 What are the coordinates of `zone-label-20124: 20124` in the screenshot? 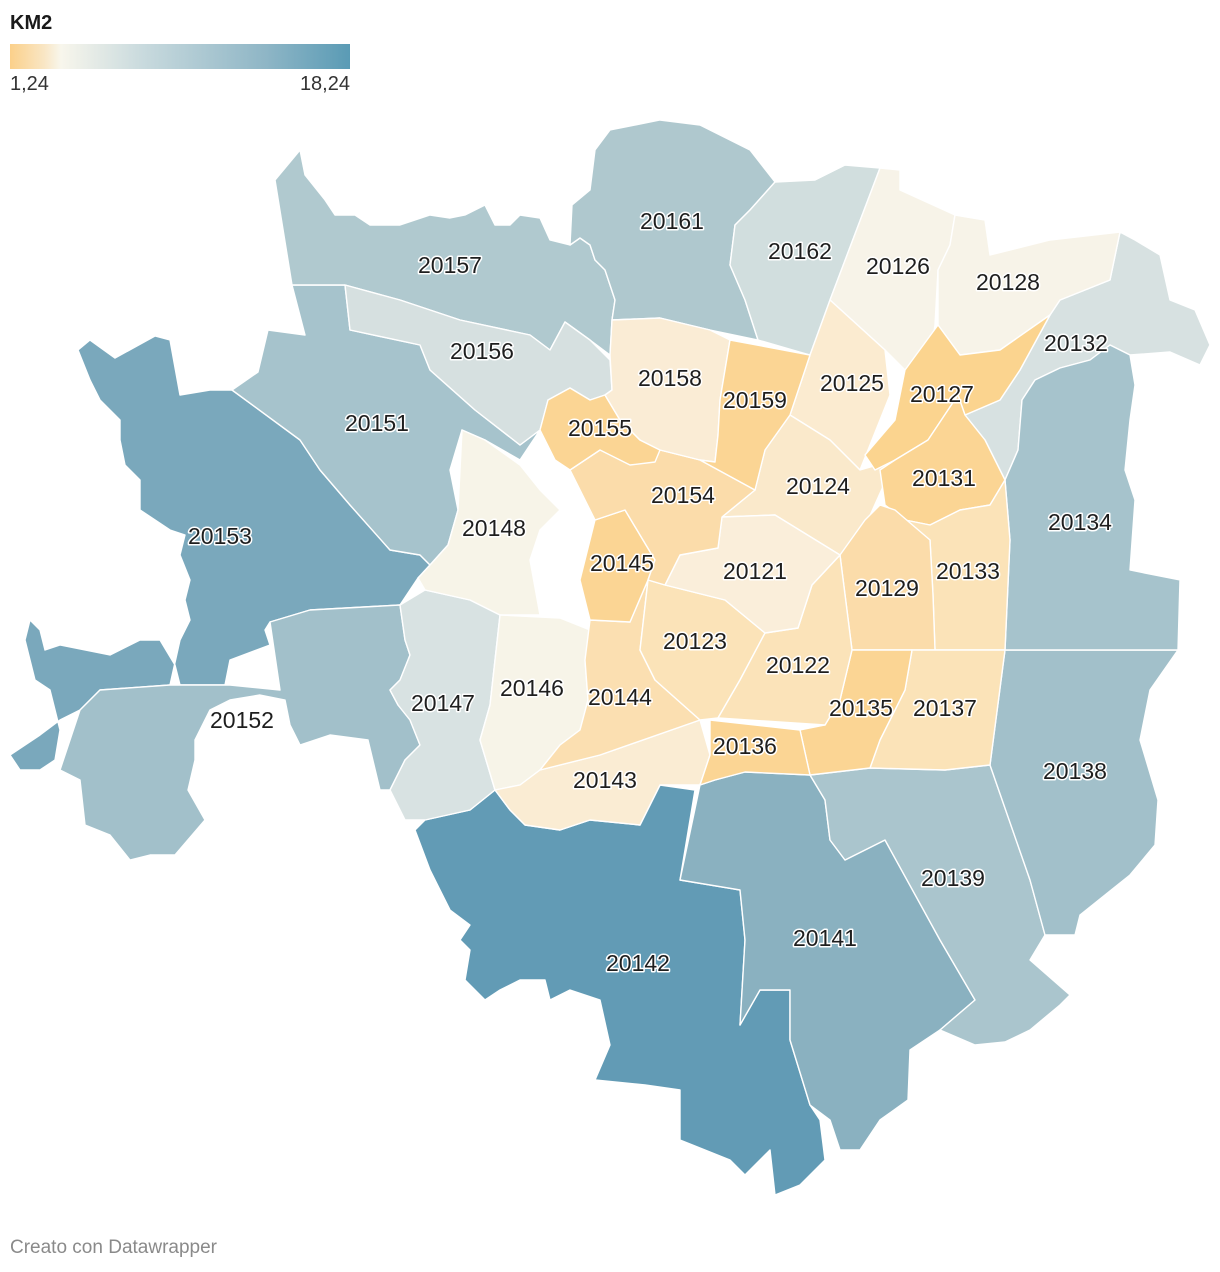 It's located at (818, 486).